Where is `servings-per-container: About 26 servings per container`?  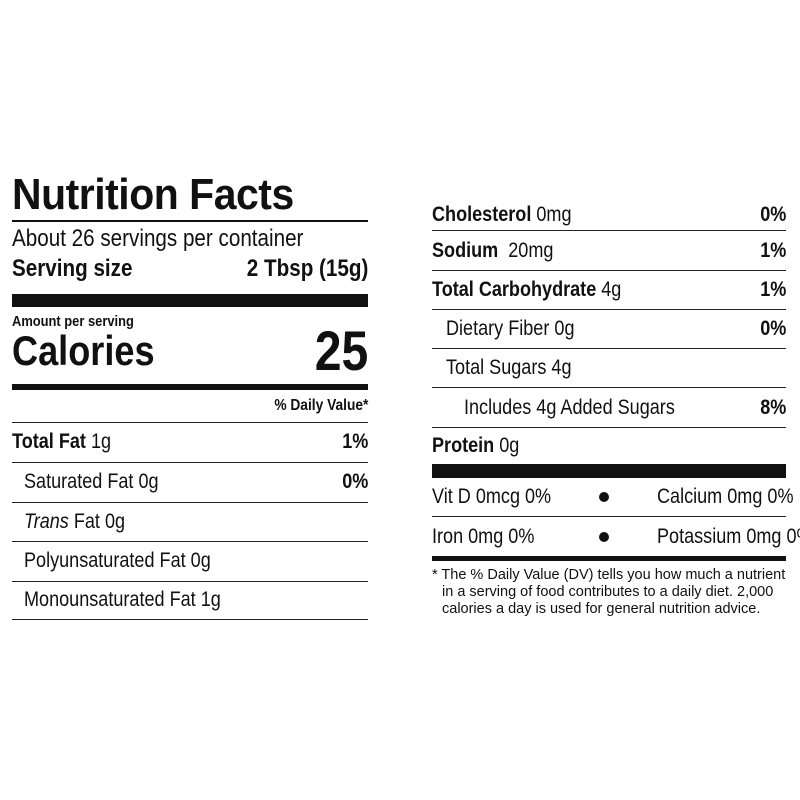 servings-per-container: About 26 servings per container is located at coordinates (190, 239).